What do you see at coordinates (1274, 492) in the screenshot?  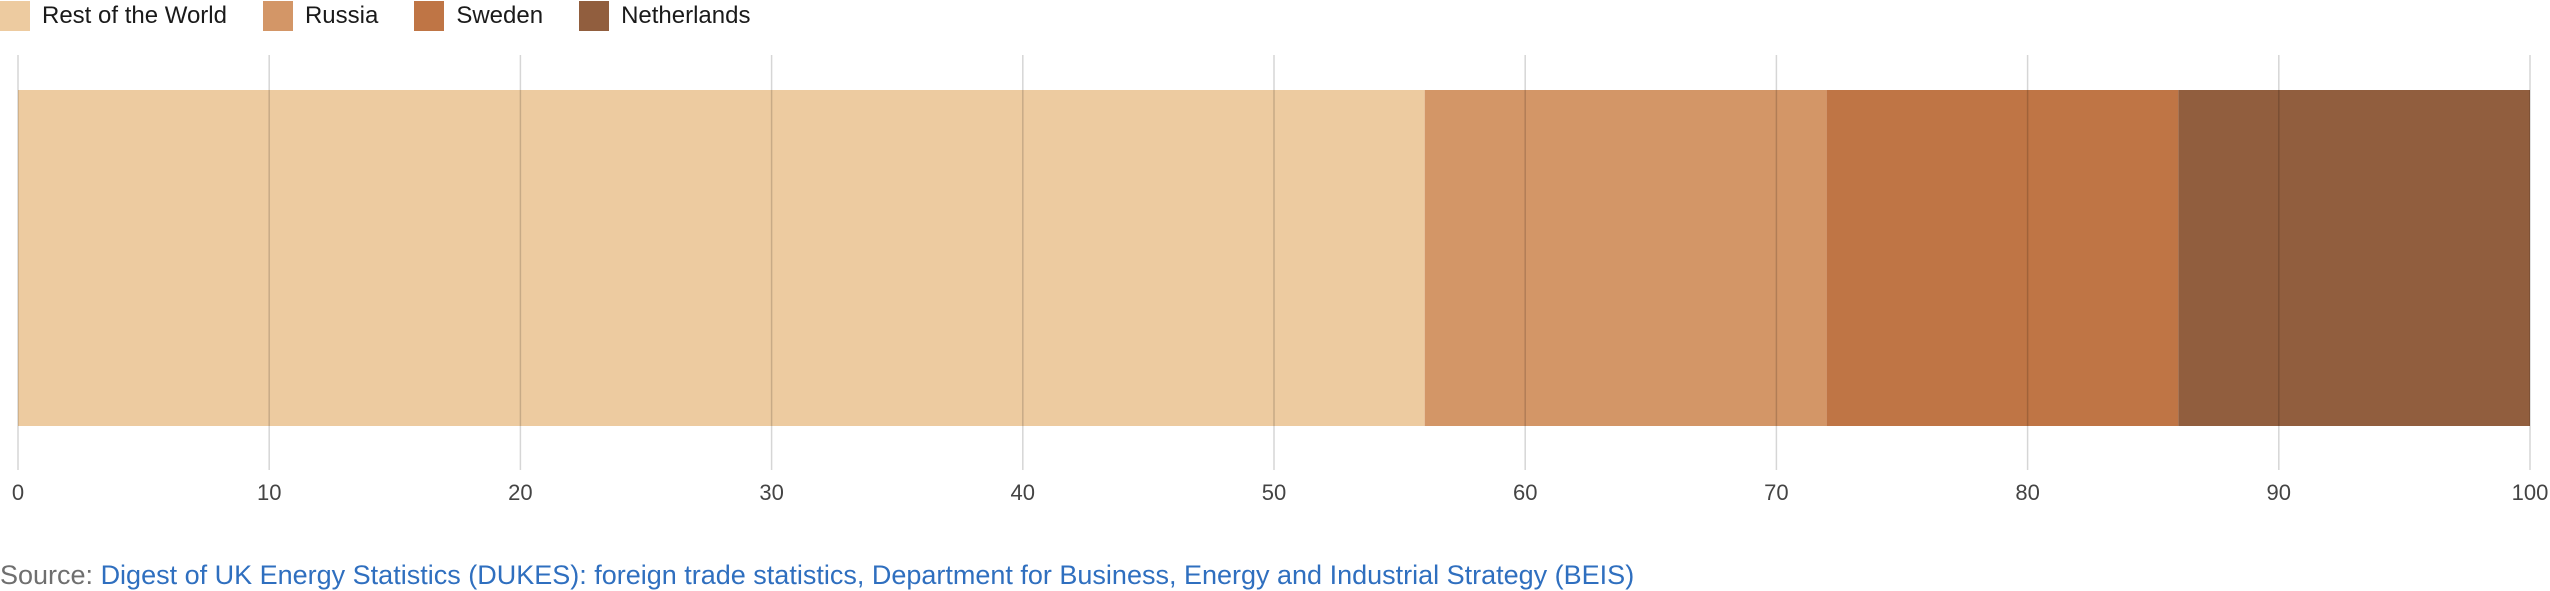 I see `x-tick-label: 50` at bounding box center [1274, 492].